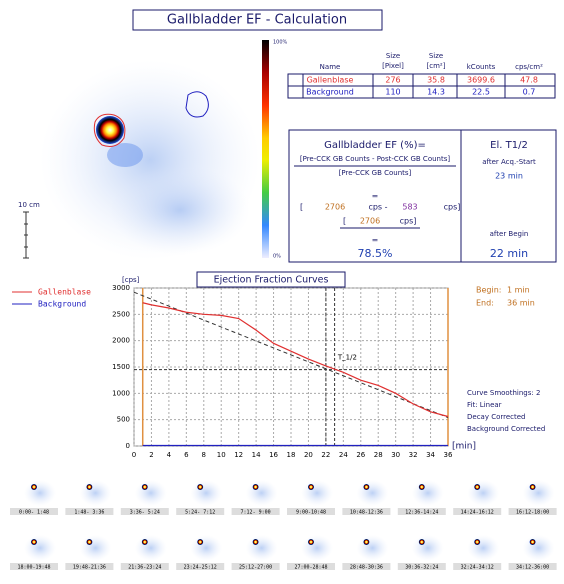  What do you see at coordinates (496, 417) in the screenshot?
I see `chart-note: Decay Corrected` at bounding box center [496, 417].